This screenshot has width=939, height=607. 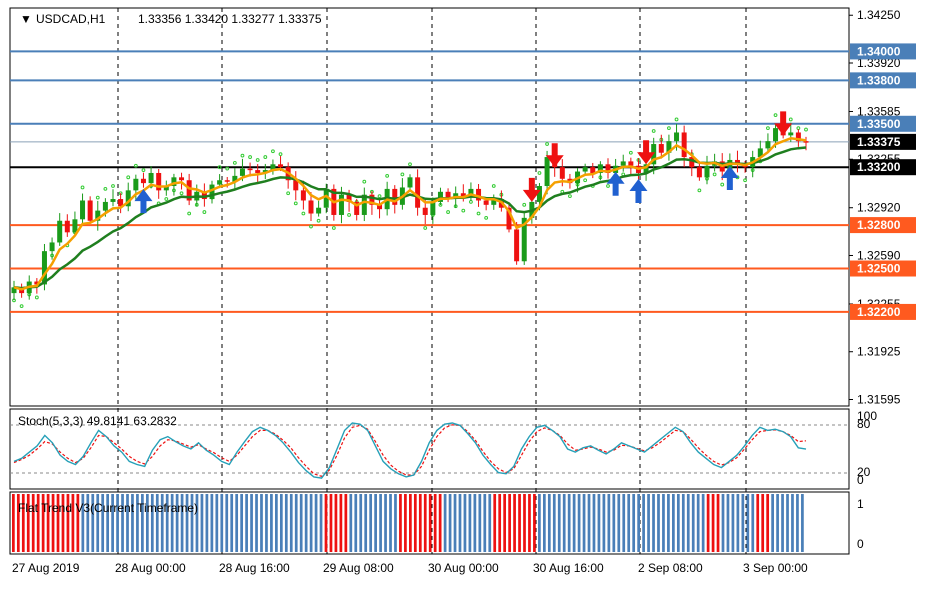 I want to click on time-label: 3 Sep 00:00, so click(x=775, y=568).